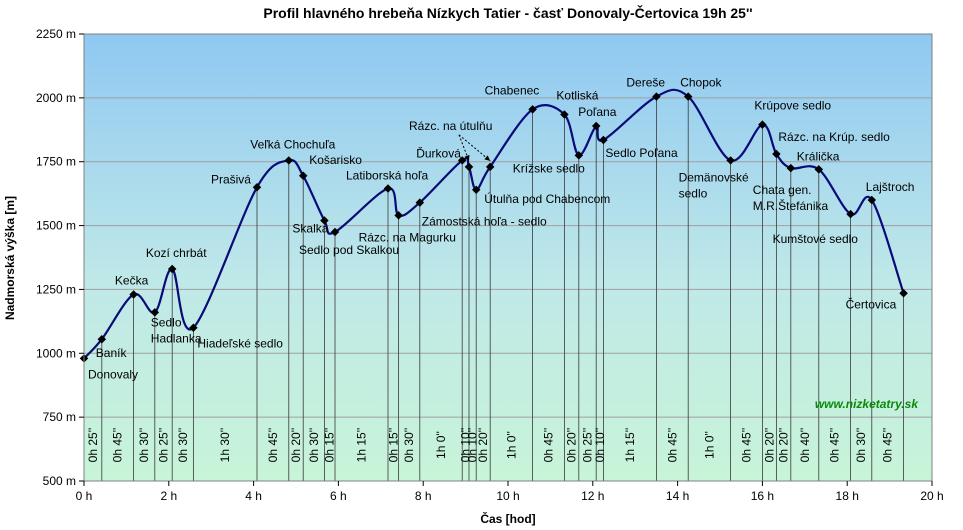 This screenshot has width=963, height=530. What do you see at coordinates (871, 303) in the screenshot?
I see `waypoint-label: Čertovica` at bounding box center [871, 303].